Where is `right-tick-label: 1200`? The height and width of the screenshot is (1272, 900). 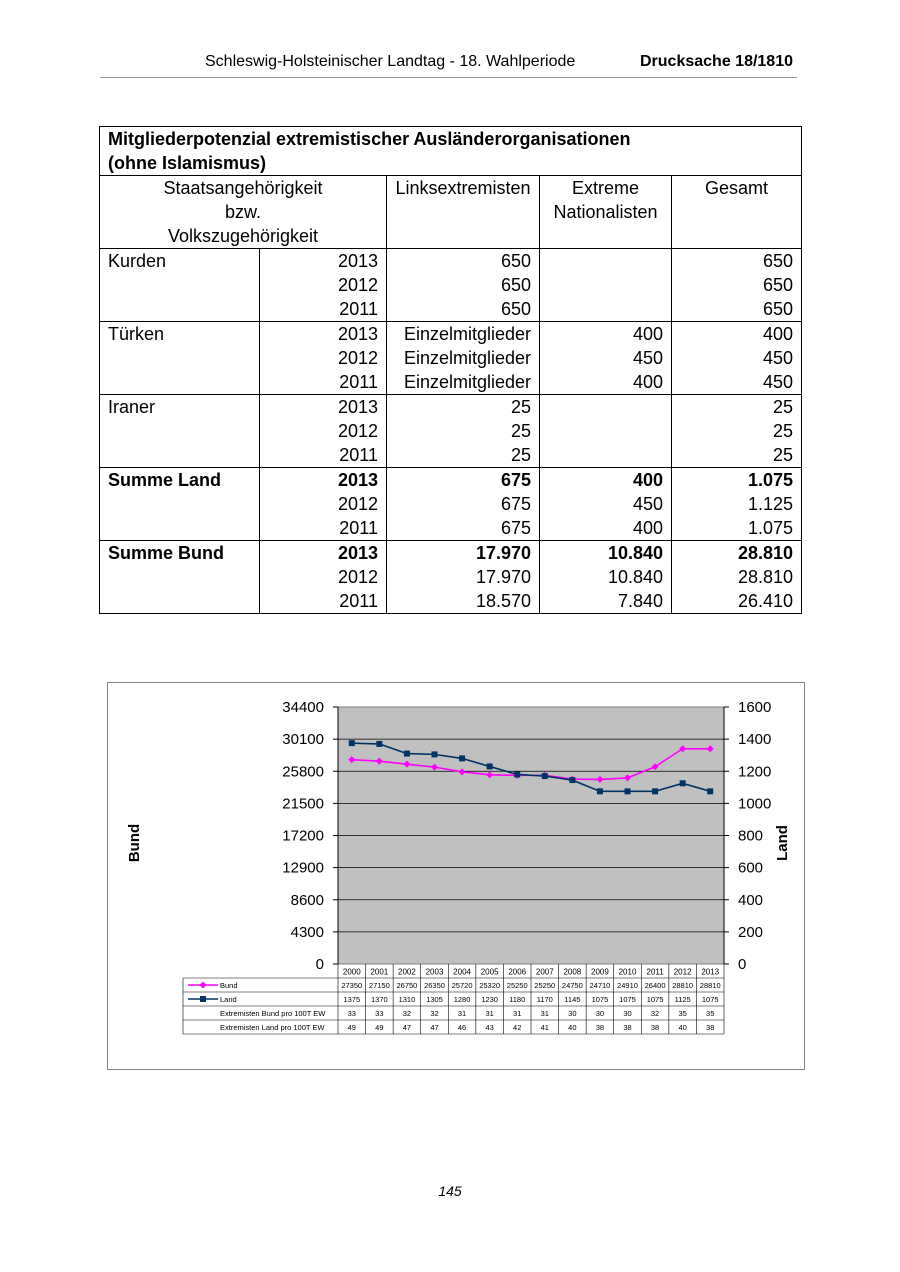
right-tick-label: 1200 is located at coordinates (754, 771).